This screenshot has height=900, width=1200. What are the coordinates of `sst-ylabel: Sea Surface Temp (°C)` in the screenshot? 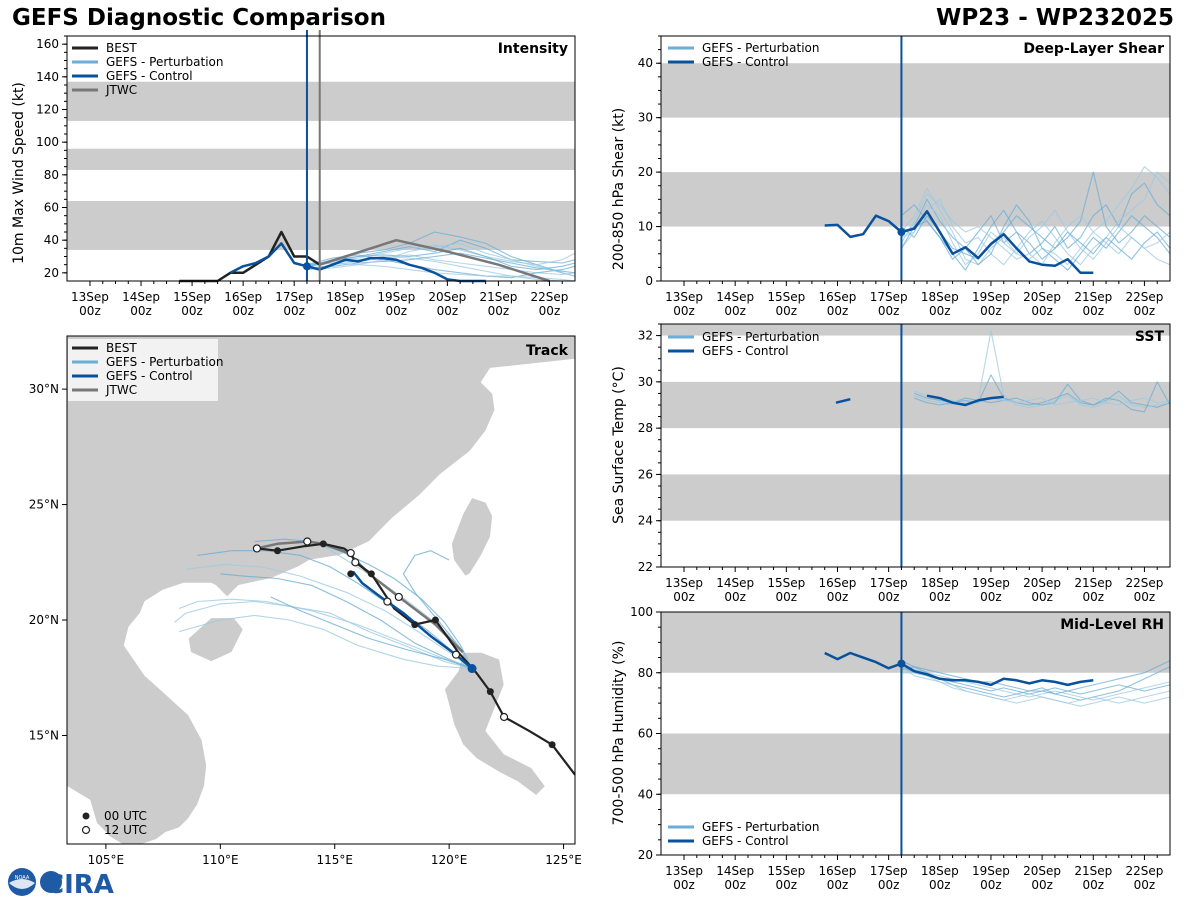 It's located at (619, 445).